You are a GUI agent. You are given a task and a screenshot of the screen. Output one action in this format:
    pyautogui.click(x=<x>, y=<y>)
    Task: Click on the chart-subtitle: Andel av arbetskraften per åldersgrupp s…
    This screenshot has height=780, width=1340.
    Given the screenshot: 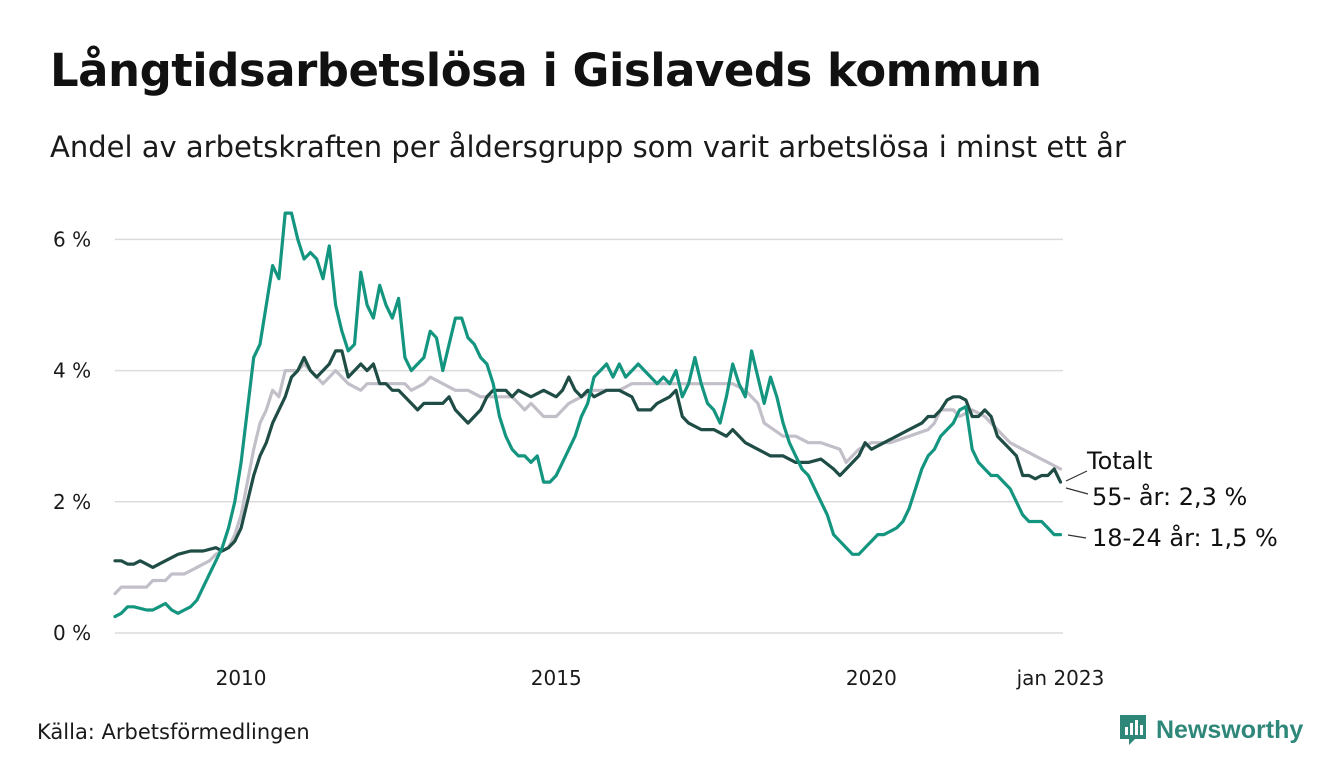 What is the action you would take?
    pyautogui.click(x=588, y=147)
    